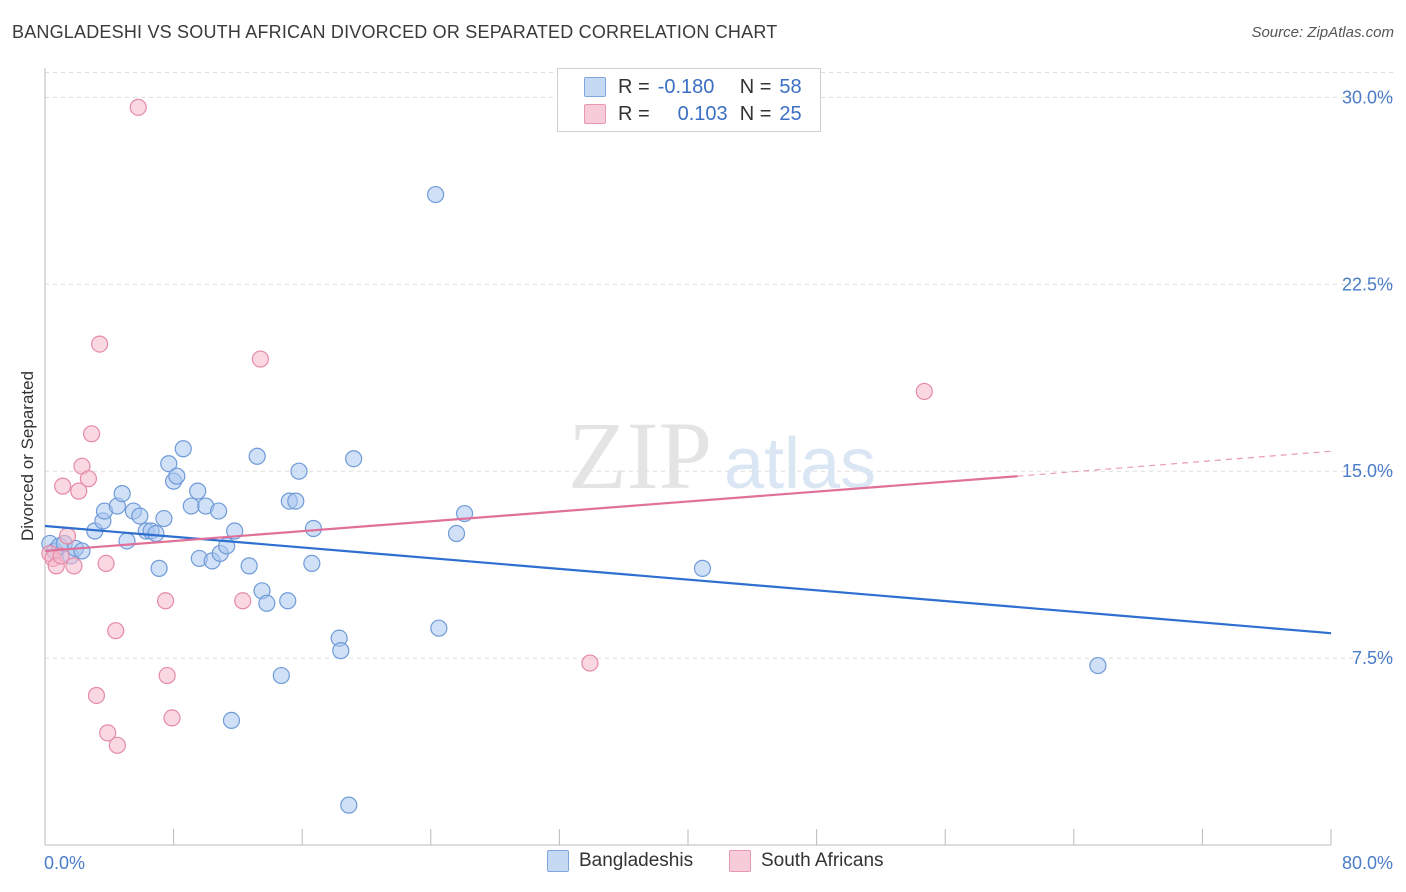  I want to click on stats-legend: R = -0.180 N = 58 R = 0.103 N = 25, so click(689, 100).